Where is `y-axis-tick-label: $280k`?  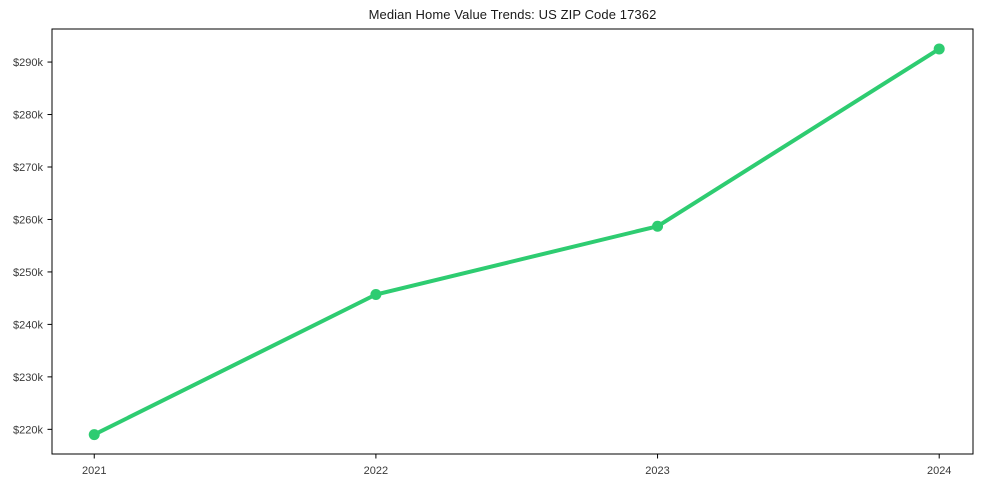 y-axis-tick-label: $280k is located at coordinates (28, 116).